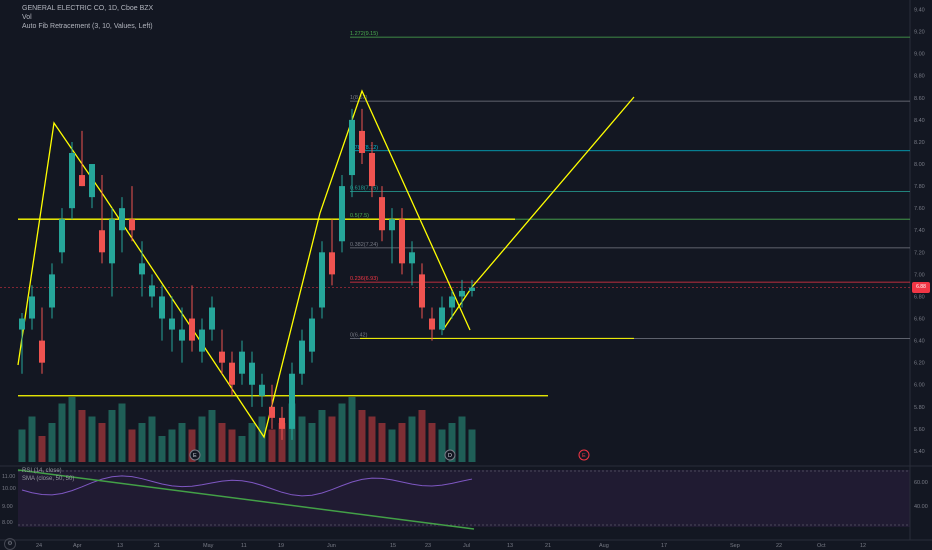 Image resolution: width=932 pixels, height=550 pixels. Describe the element at coordinates (919, 187) in the screenshot. I see `price-tick: 7.80` at that location.